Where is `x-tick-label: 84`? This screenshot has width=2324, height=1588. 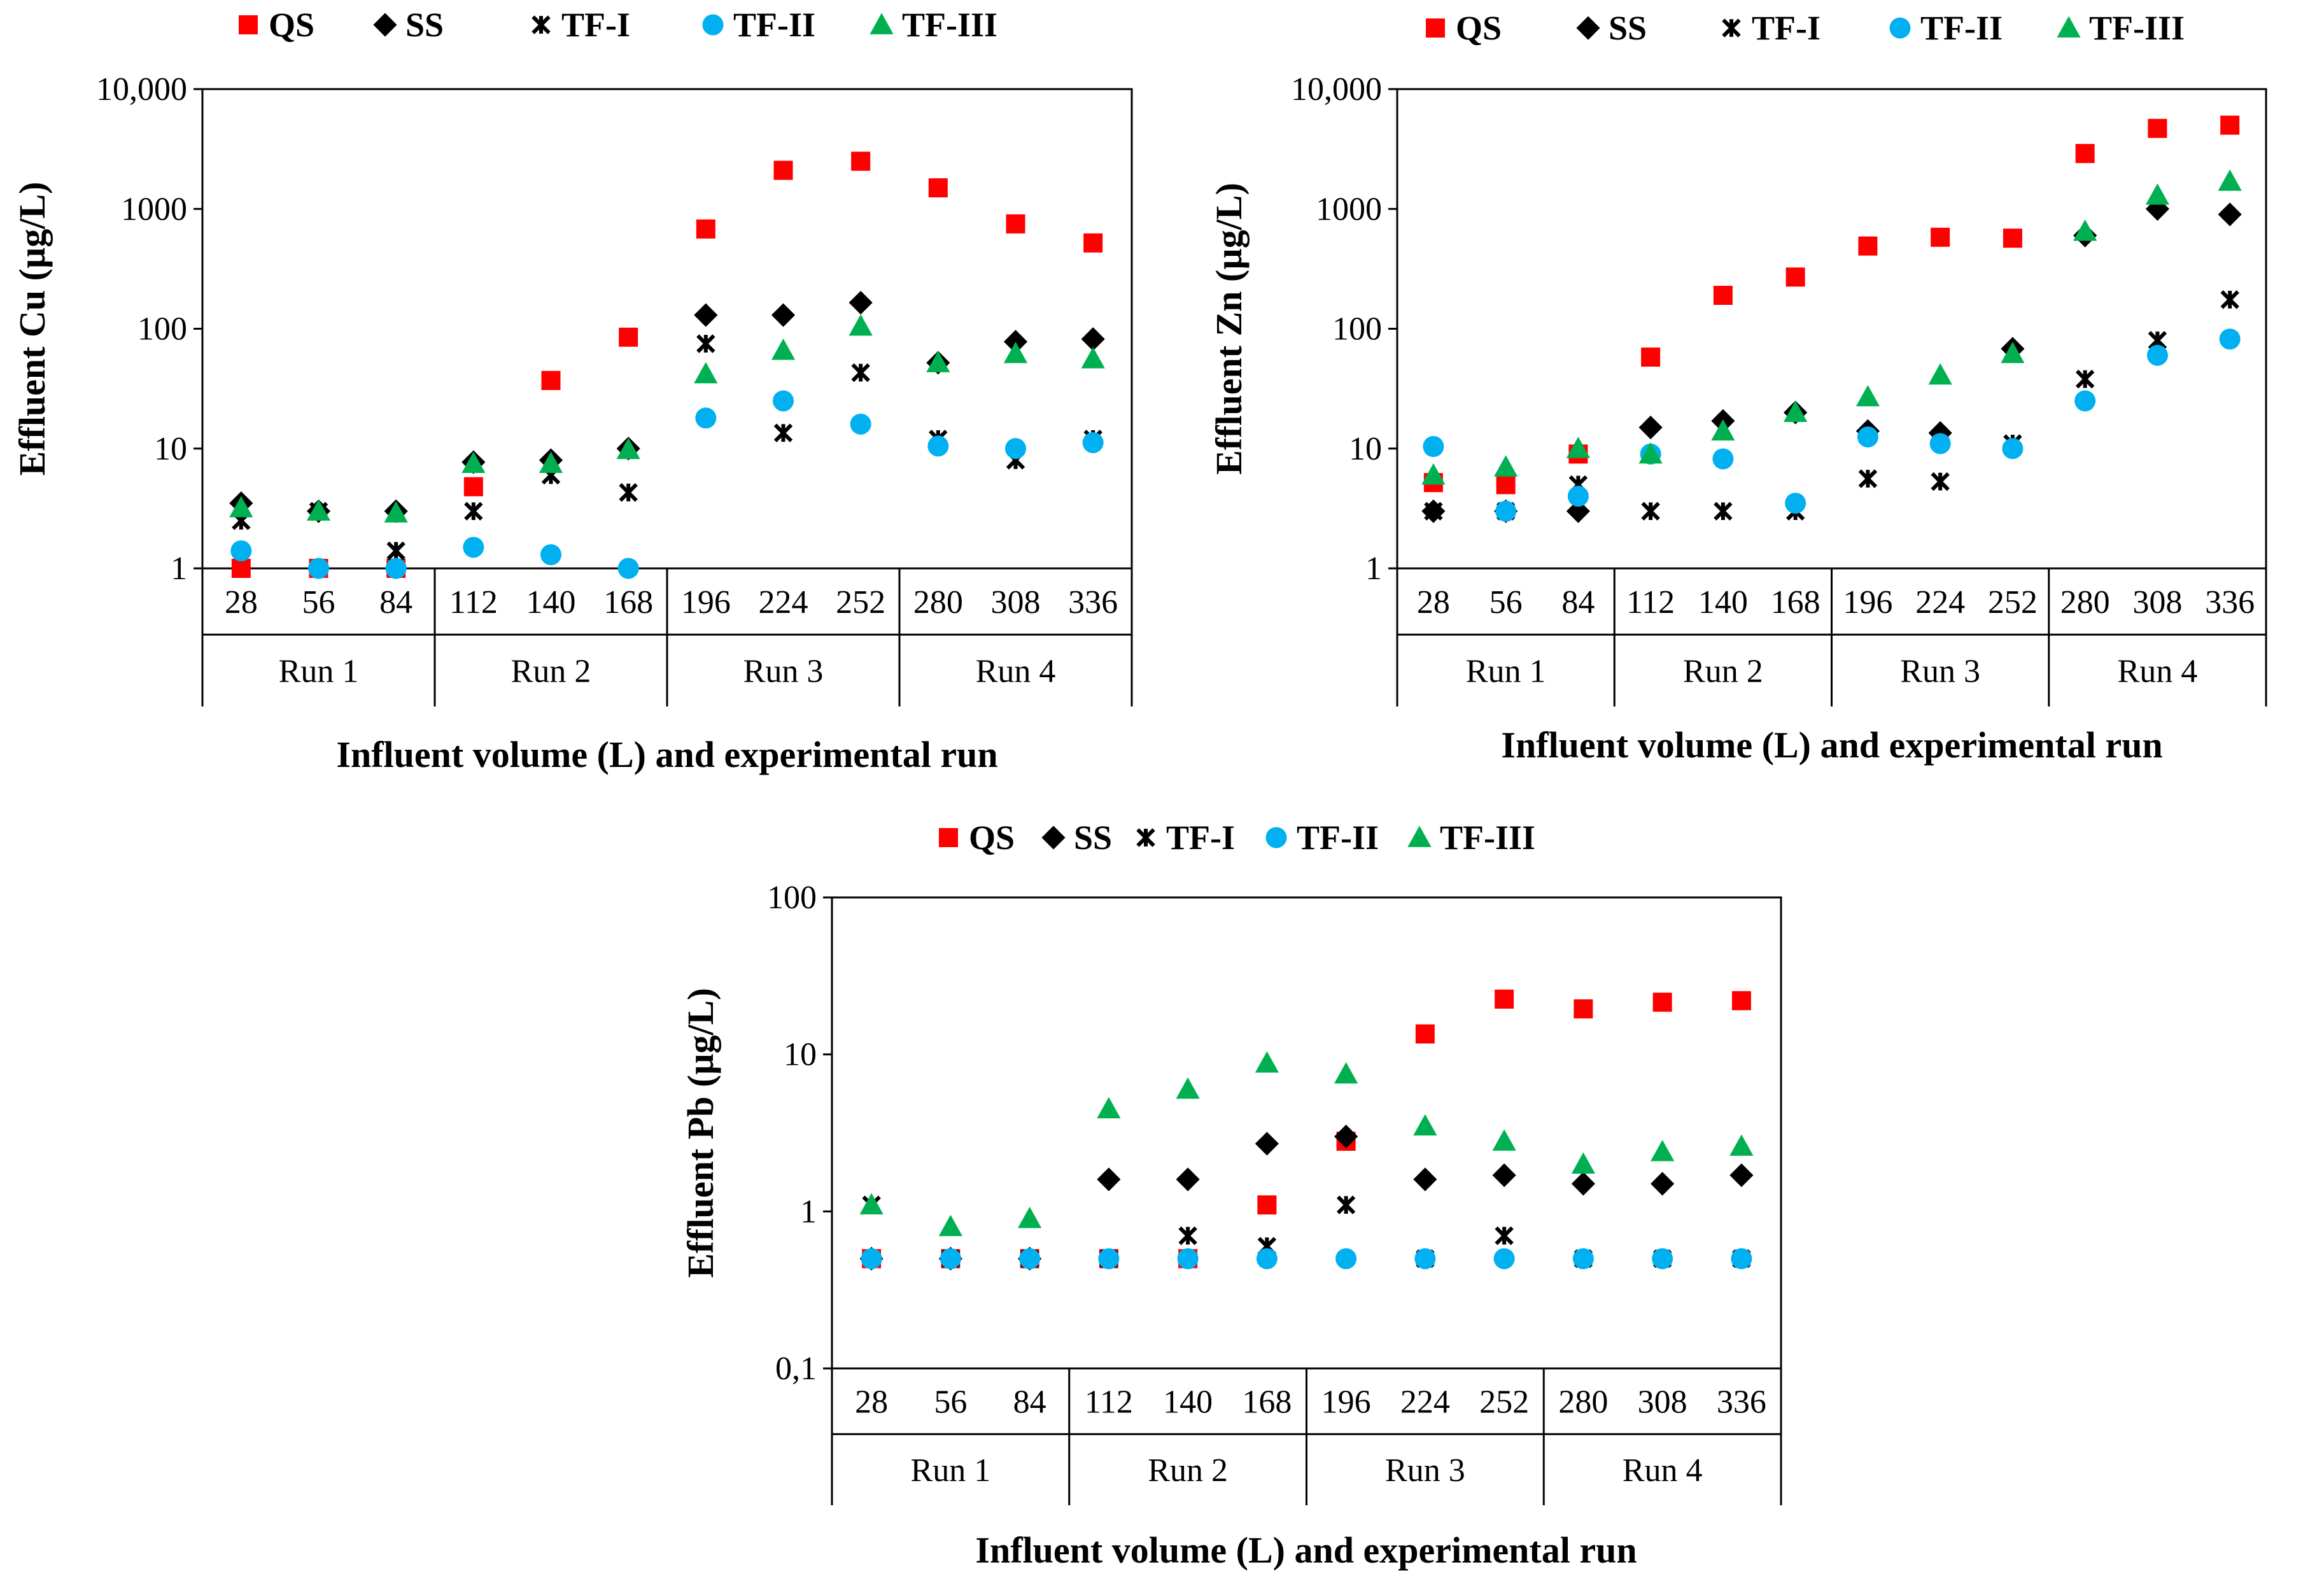 x-tick-label: 84 is located at coordinates (1029, 1402).